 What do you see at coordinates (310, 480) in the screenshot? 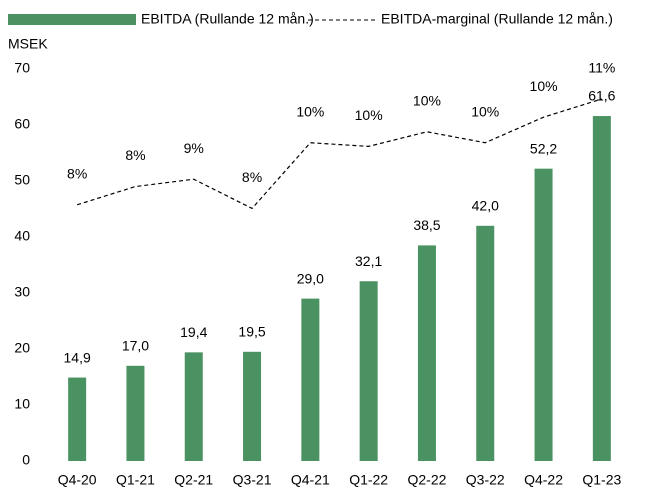
I see `x-tick-label: Q4-21` at bounding box center [310, 480].